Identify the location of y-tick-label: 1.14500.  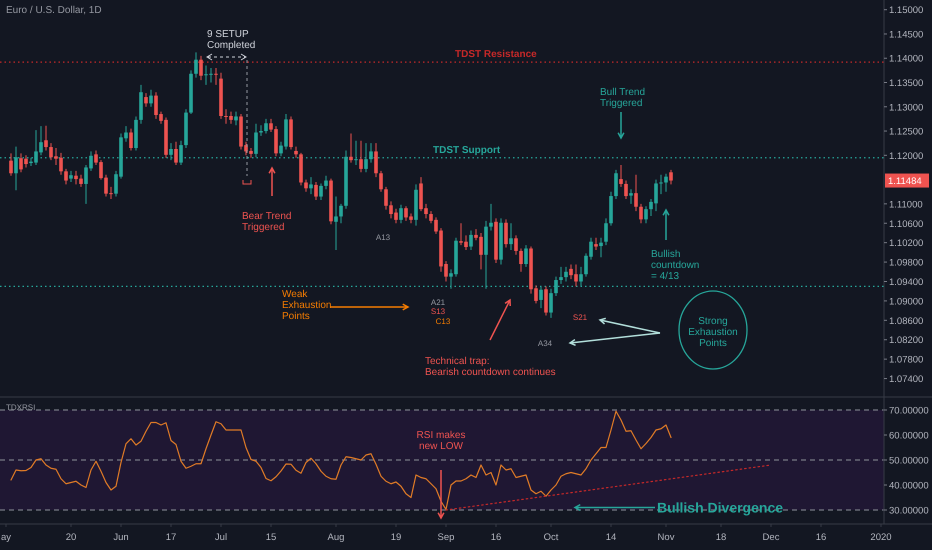
(906, 34).